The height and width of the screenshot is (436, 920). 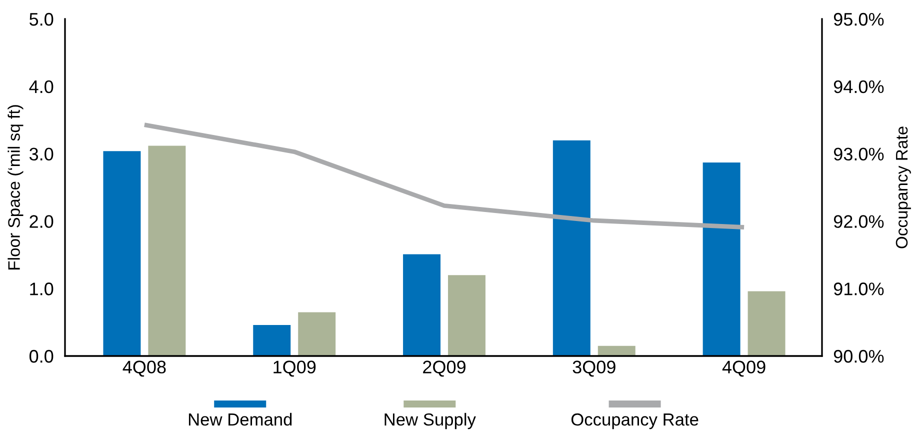 What do you see at coordinates (594, 368) in the screenshot?
I see `x-tick-label: 3Q09` at bounding box center [594, 368].